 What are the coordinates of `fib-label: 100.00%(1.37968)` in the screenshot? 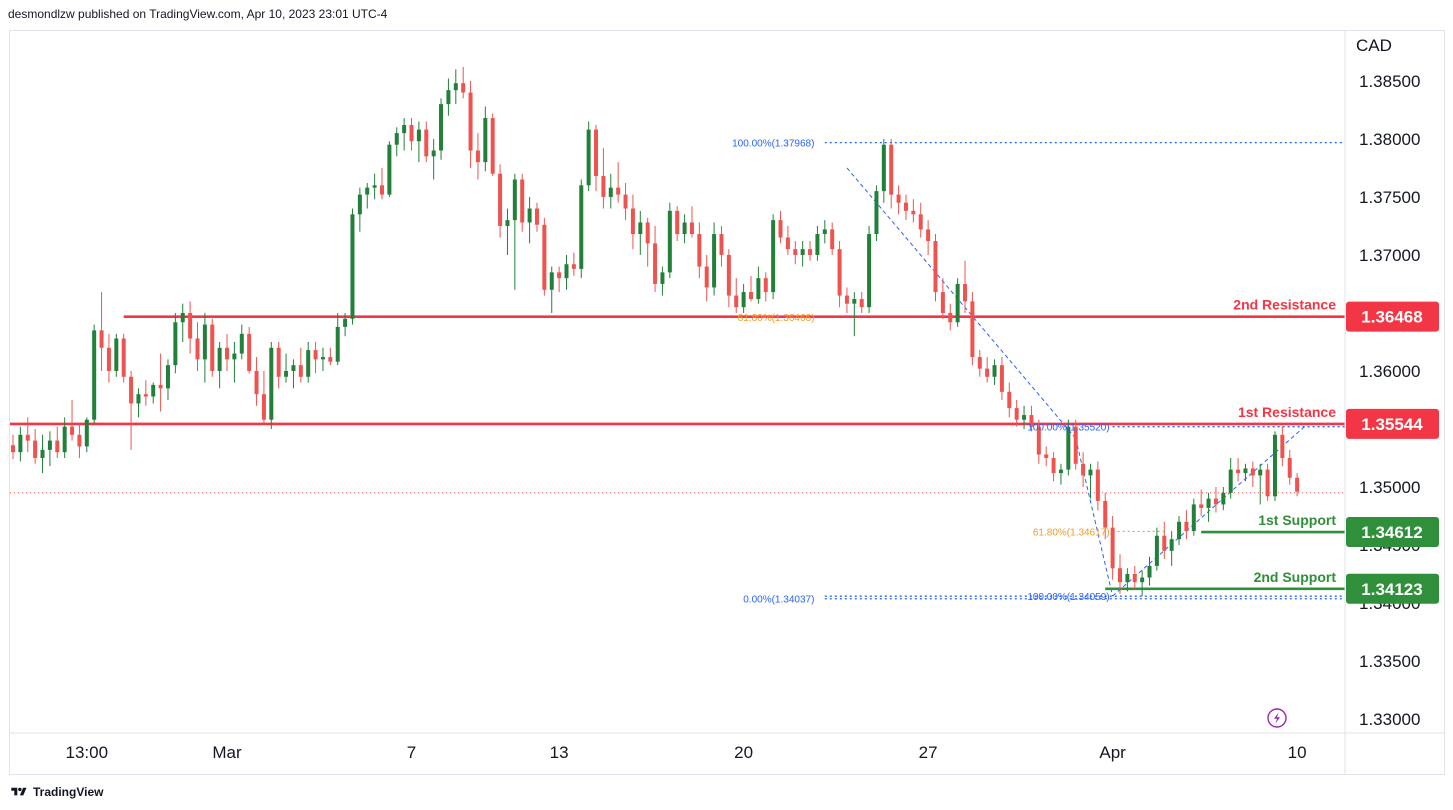 It's located at (773, 144).